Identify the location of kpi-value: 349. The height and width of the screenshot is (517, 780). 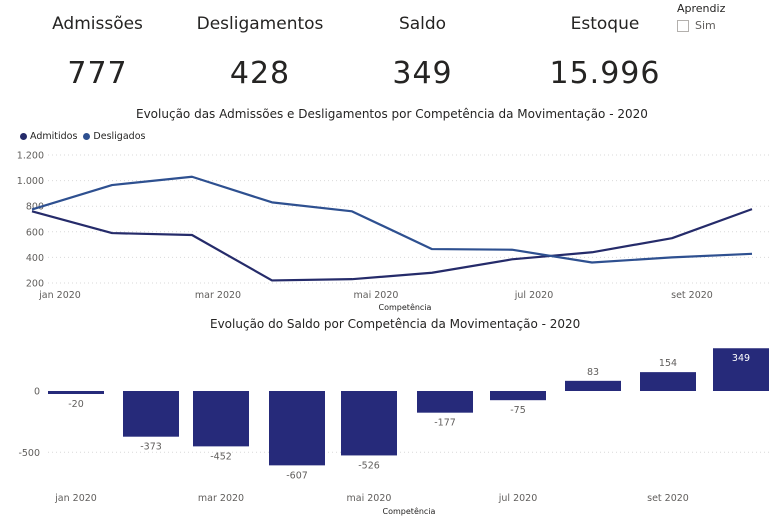
(422, 73).